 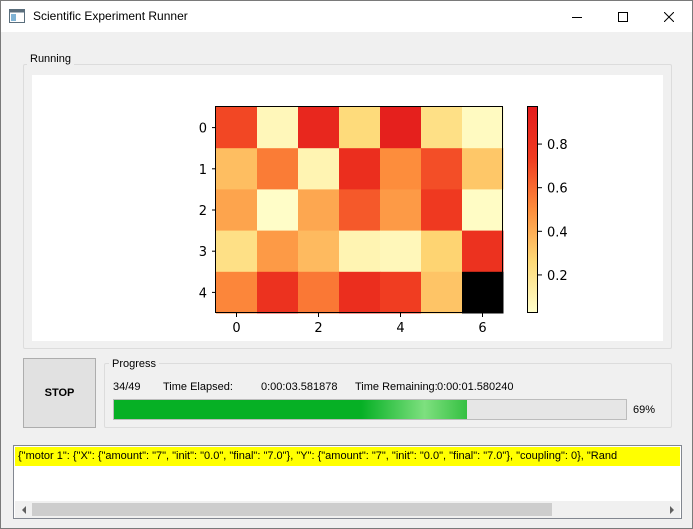 I want to click on close-icon, so click(x=669, y=16).